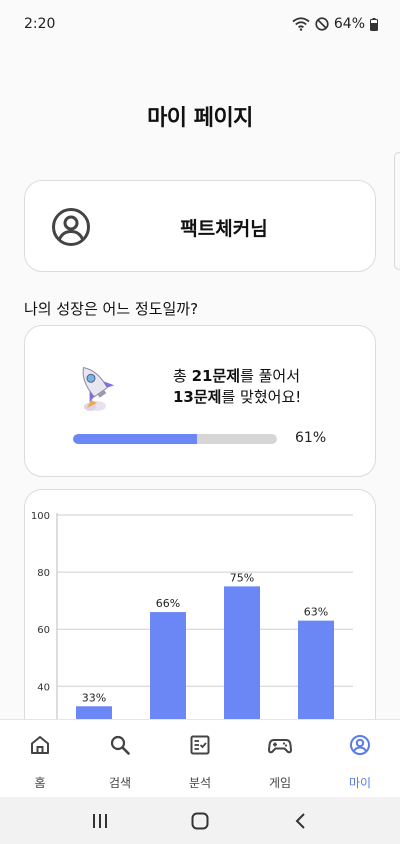 The height and width of the screenshot is (844, 400). What do you see at coordinates (182, 376) in the screenshot?
I see `summary-prefix: 총` at bounding box center [182, 376].